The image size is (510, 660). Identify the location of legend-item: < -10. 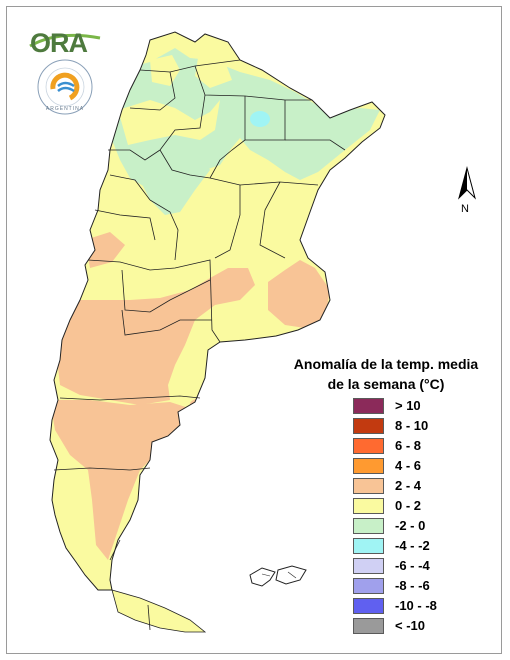
(423, 628).